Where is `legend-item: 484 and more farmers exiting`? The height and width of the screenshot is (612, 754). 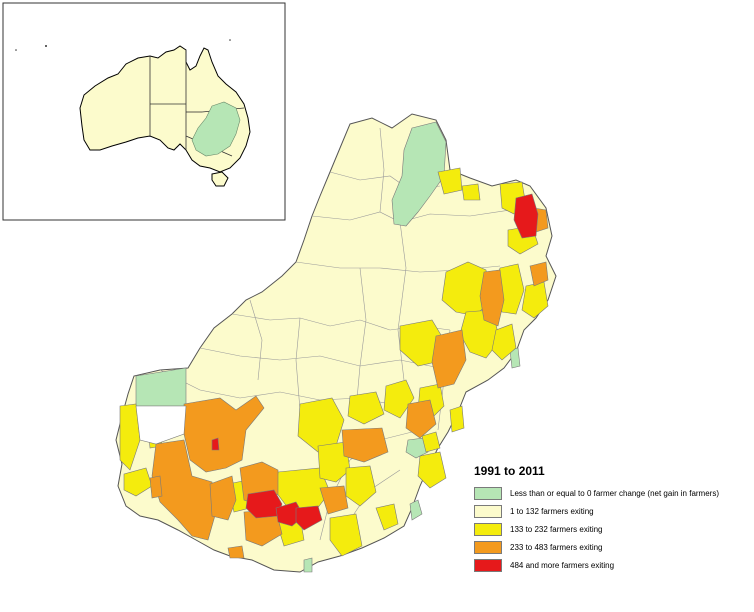 legend-item: 484 and more farmers exiting is located at coordinates (613, 565).